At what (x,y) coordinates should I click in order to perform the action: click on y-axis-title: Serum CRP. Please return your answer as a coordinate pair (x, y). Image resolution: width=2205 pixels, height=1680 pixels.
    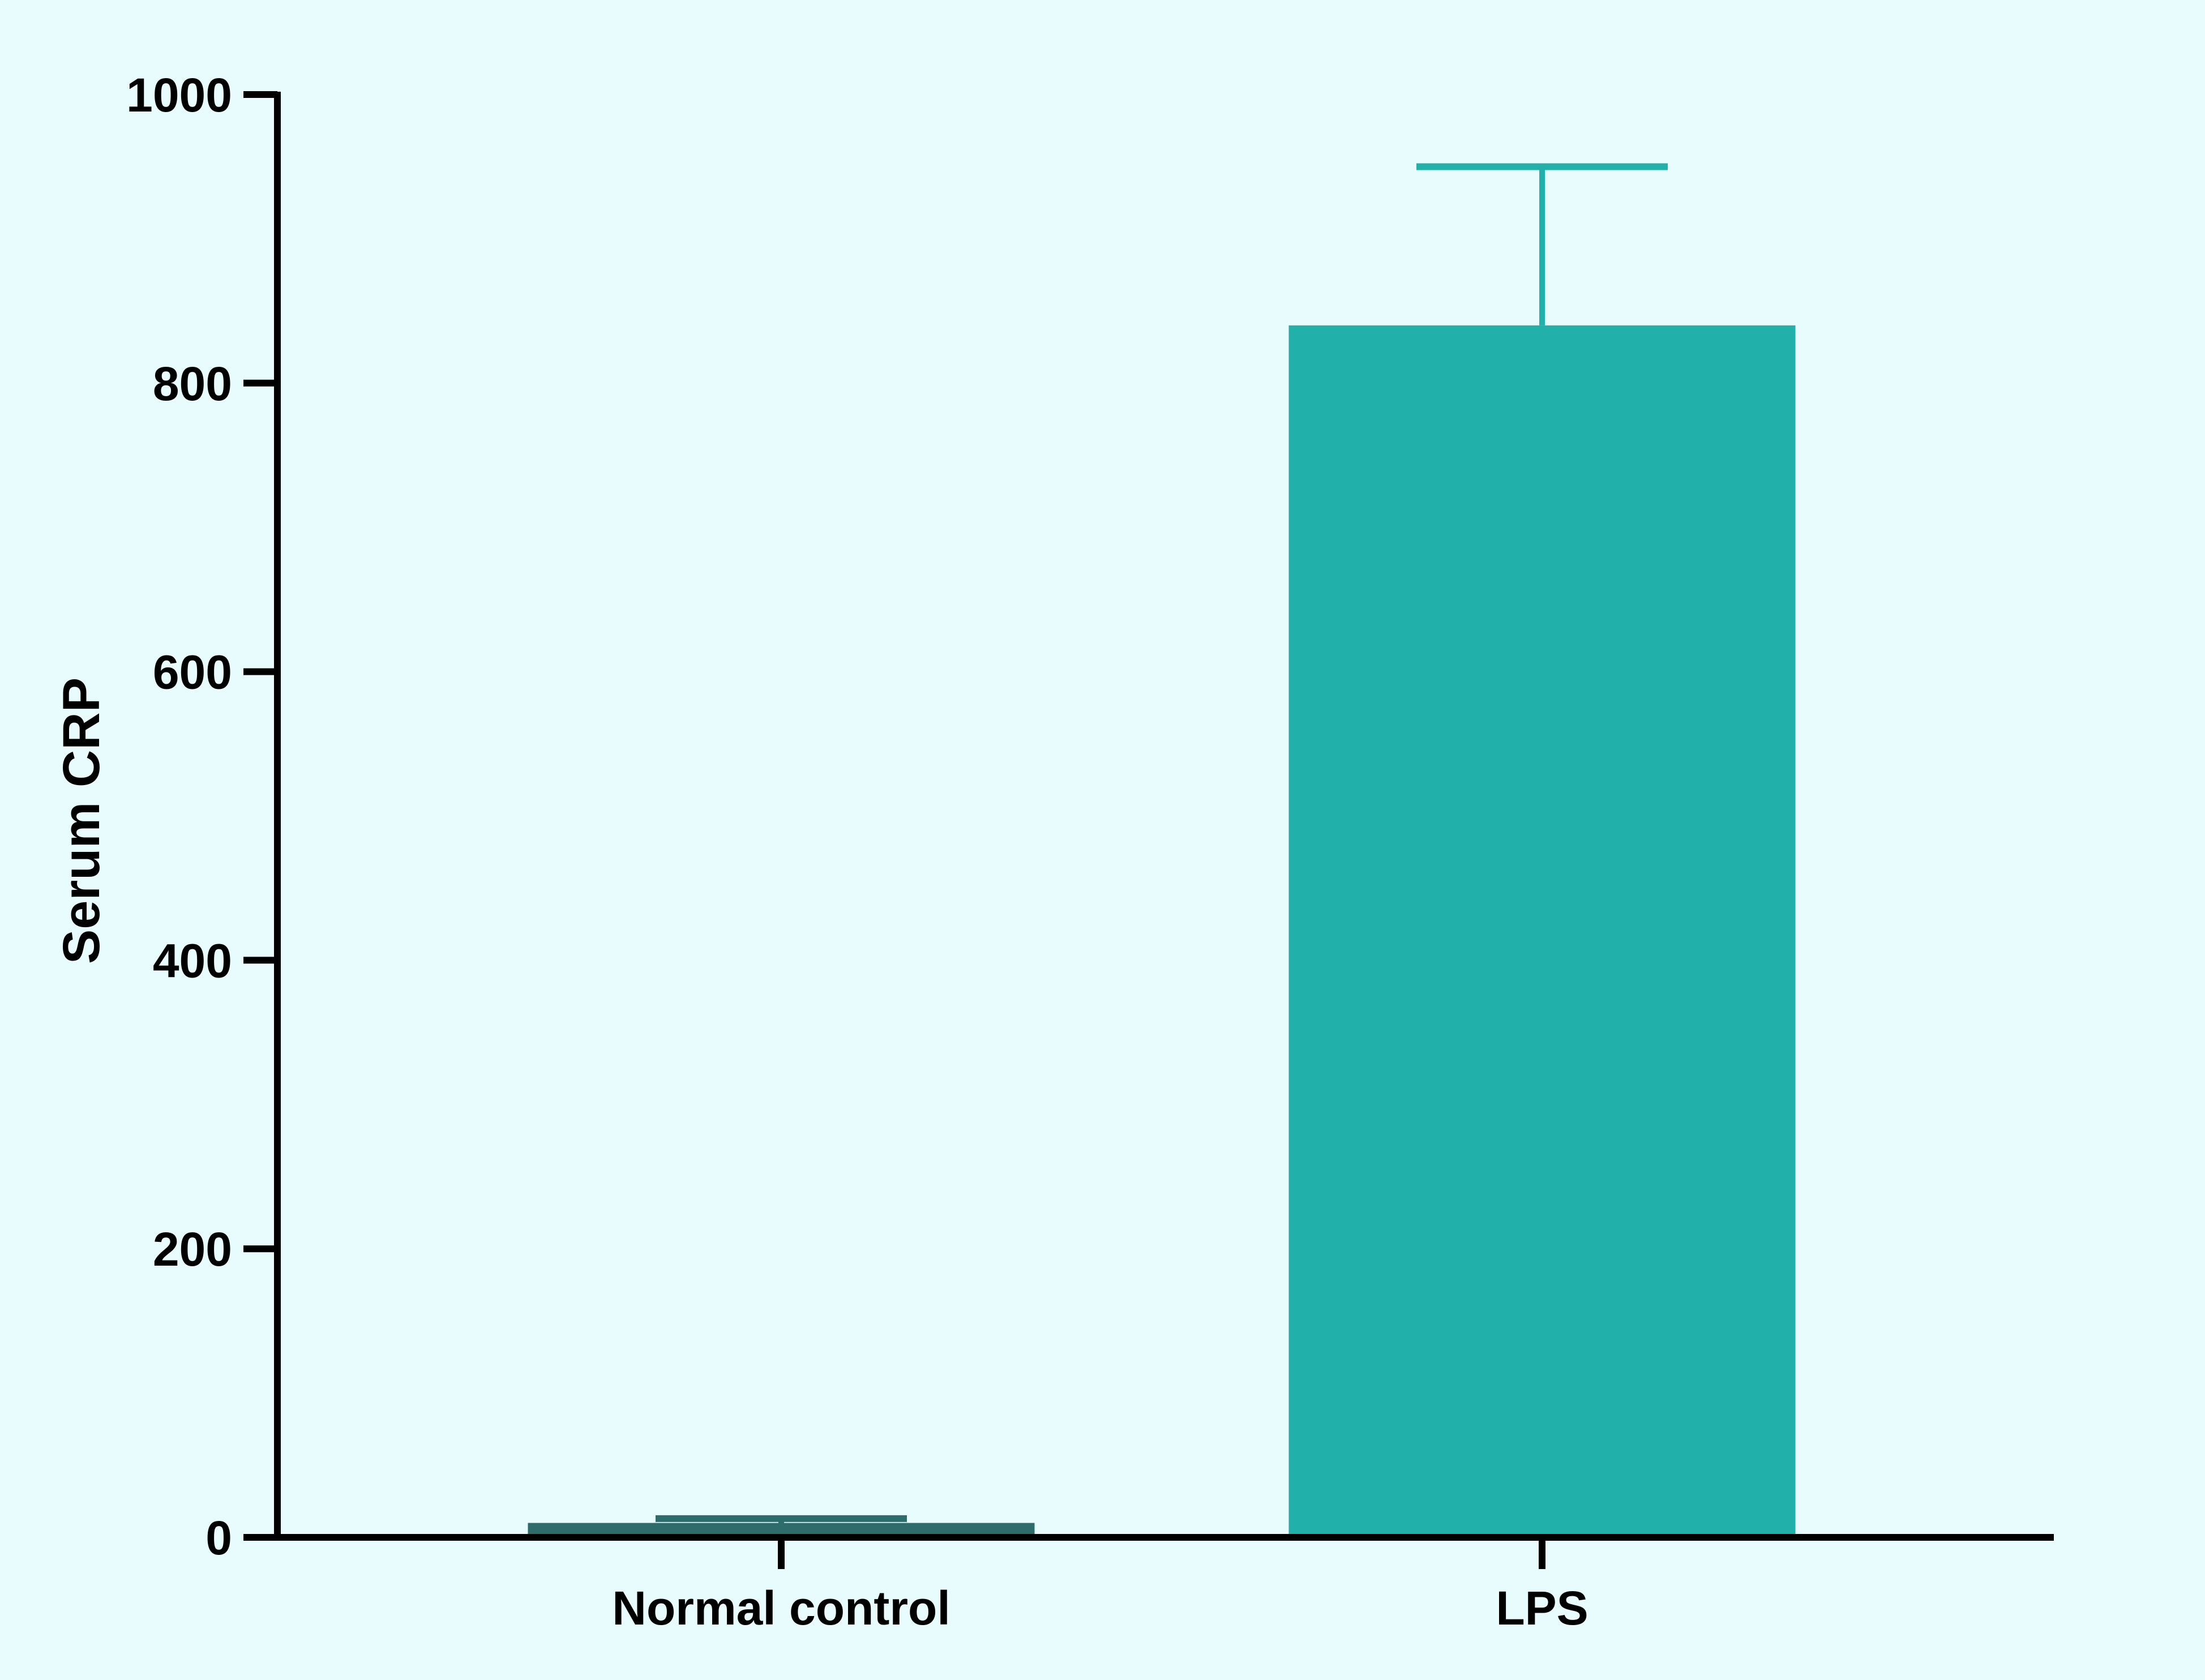
    Looking at the image, I should click on (82, 821).